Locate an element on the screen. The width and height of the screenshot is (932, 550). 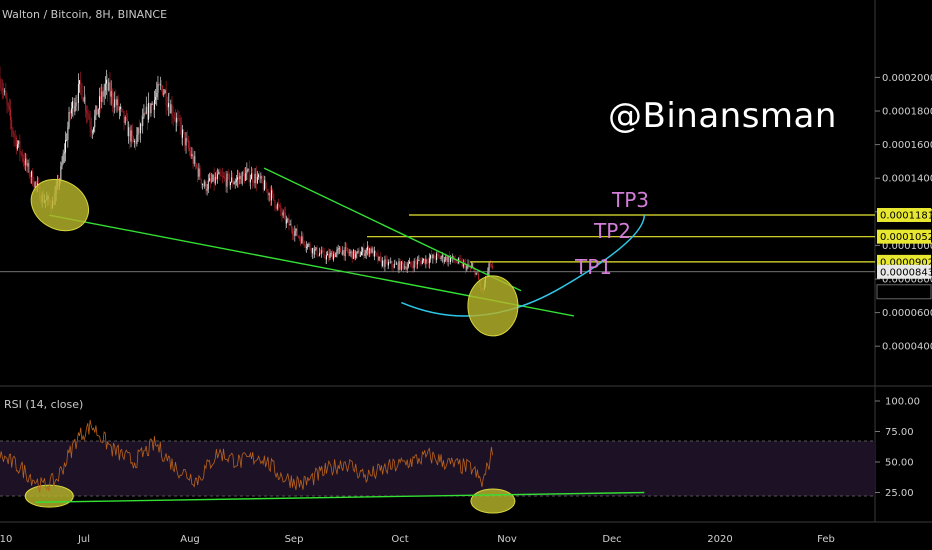
rsi-axis: 100.00 75.00 50.00 25.00 is located at coordinates (897, 448).